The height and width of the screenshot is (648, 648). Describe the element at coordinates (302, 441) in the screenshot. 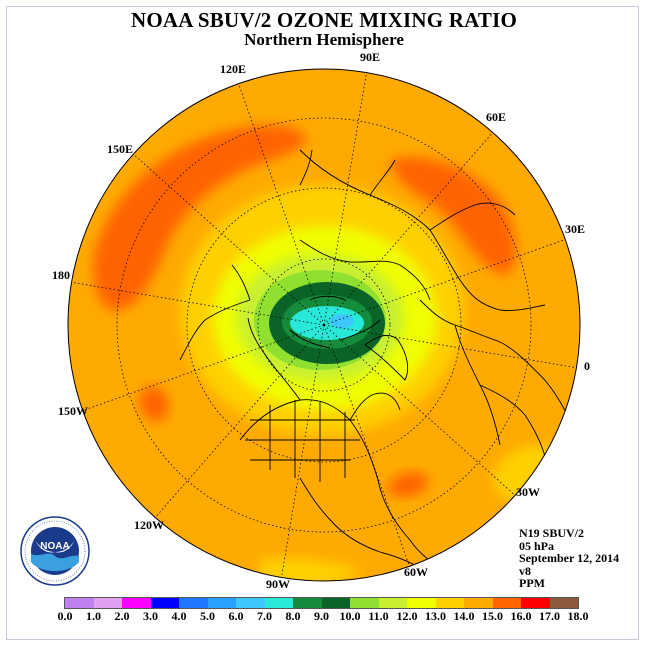

I see `coast-usa-grid` at that location.